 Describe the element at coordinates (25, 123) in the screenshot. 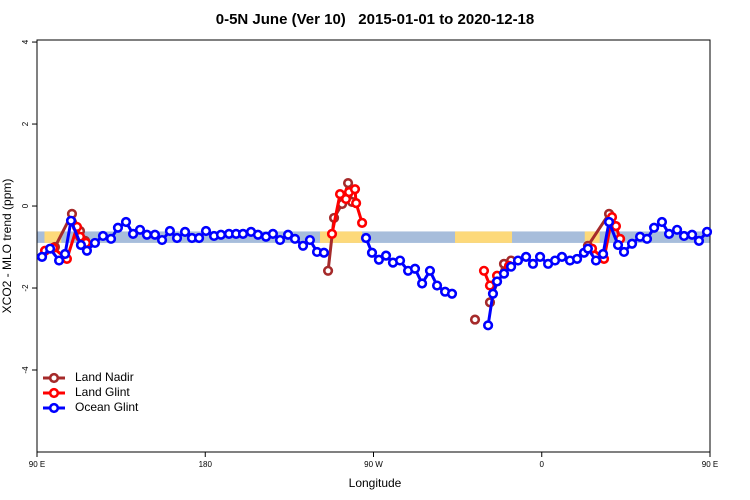

I see `y-tick-label: 2` at that location.